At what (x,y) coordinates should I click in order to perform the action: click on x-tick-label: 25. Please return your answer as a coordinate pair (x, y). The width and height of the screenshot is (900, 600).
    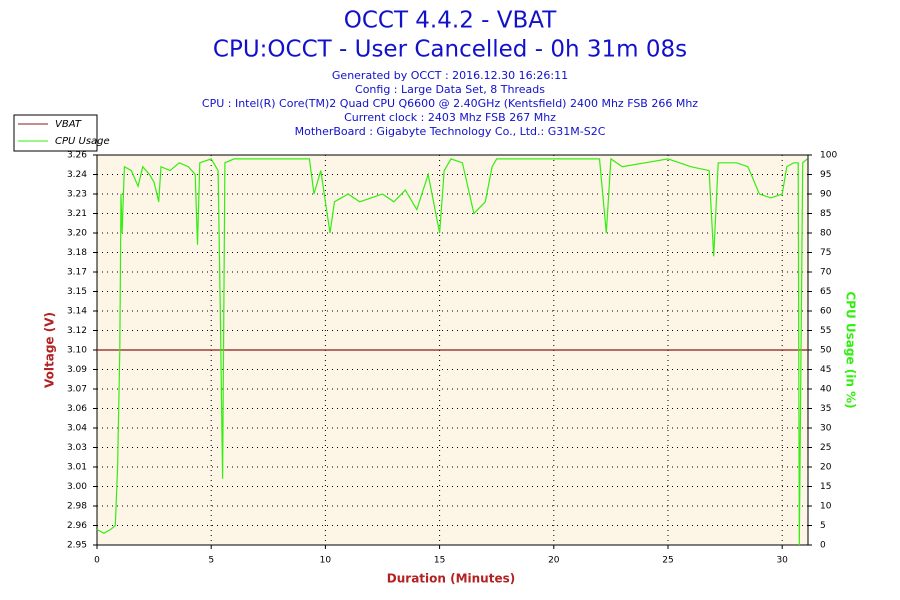
    Looking at the image, I should click on (667, 561).